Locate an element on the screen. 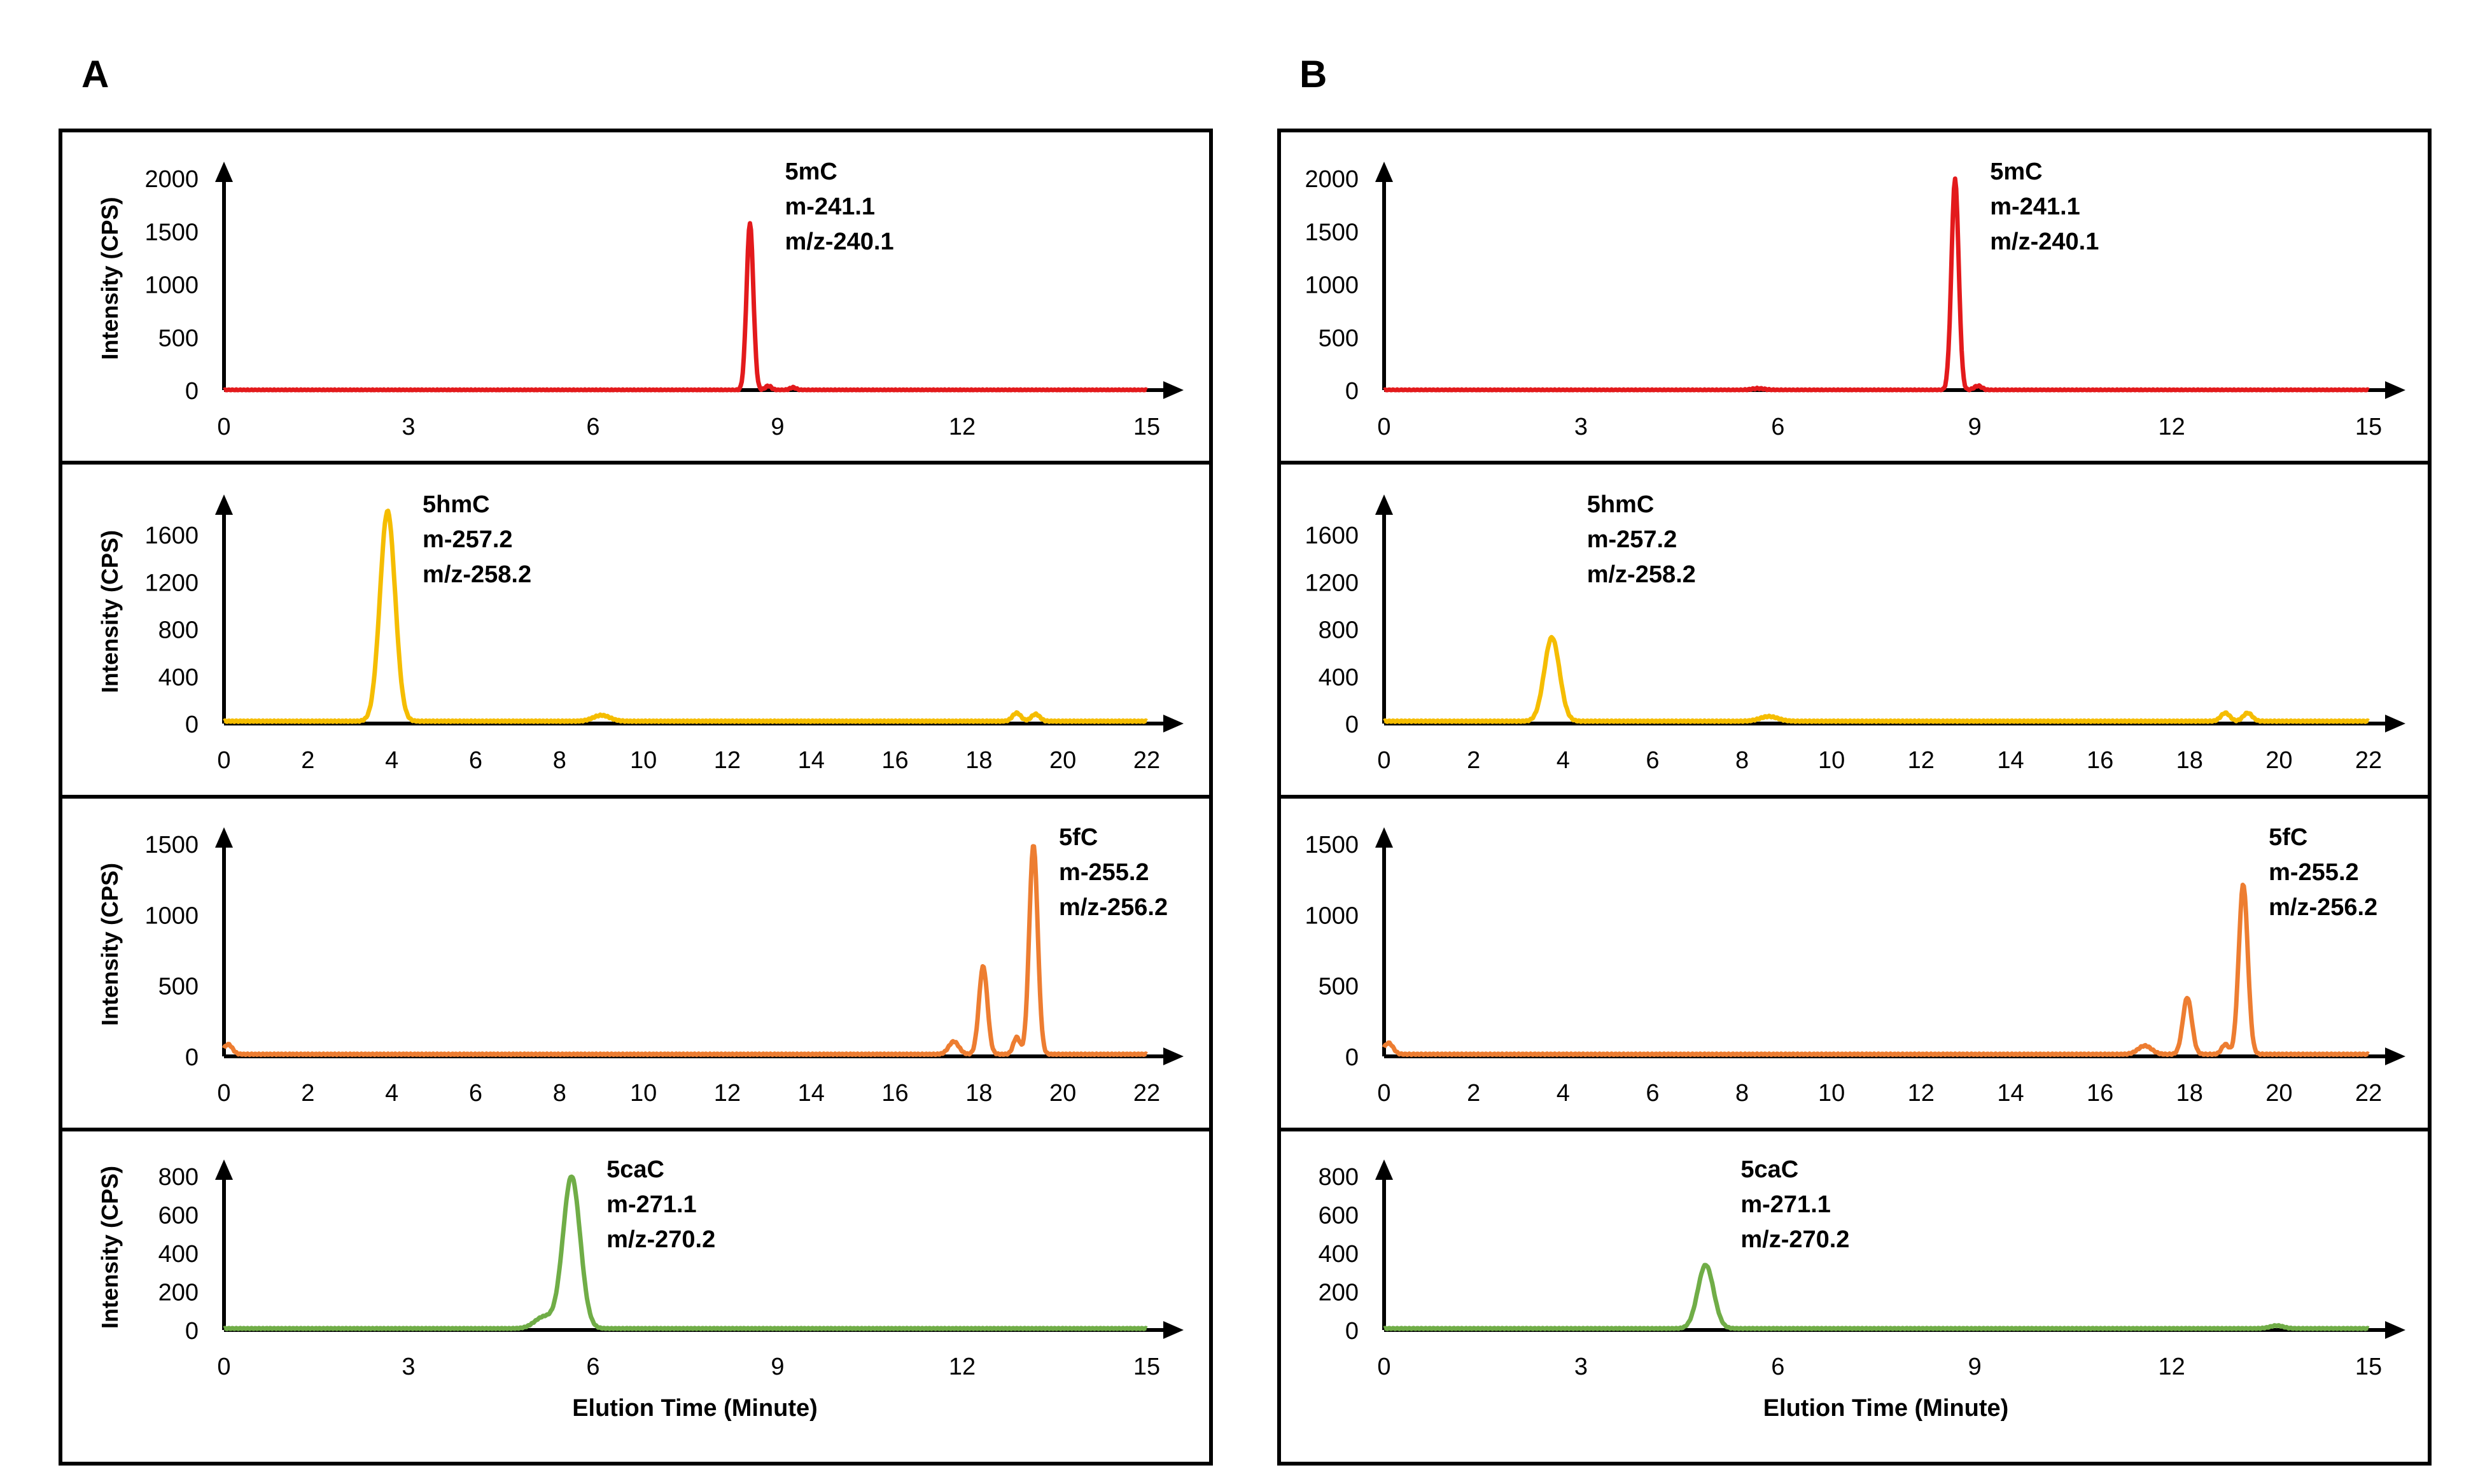  panel-a-5hmc-ytick-label: 0 is located at coordinates (192, 724).